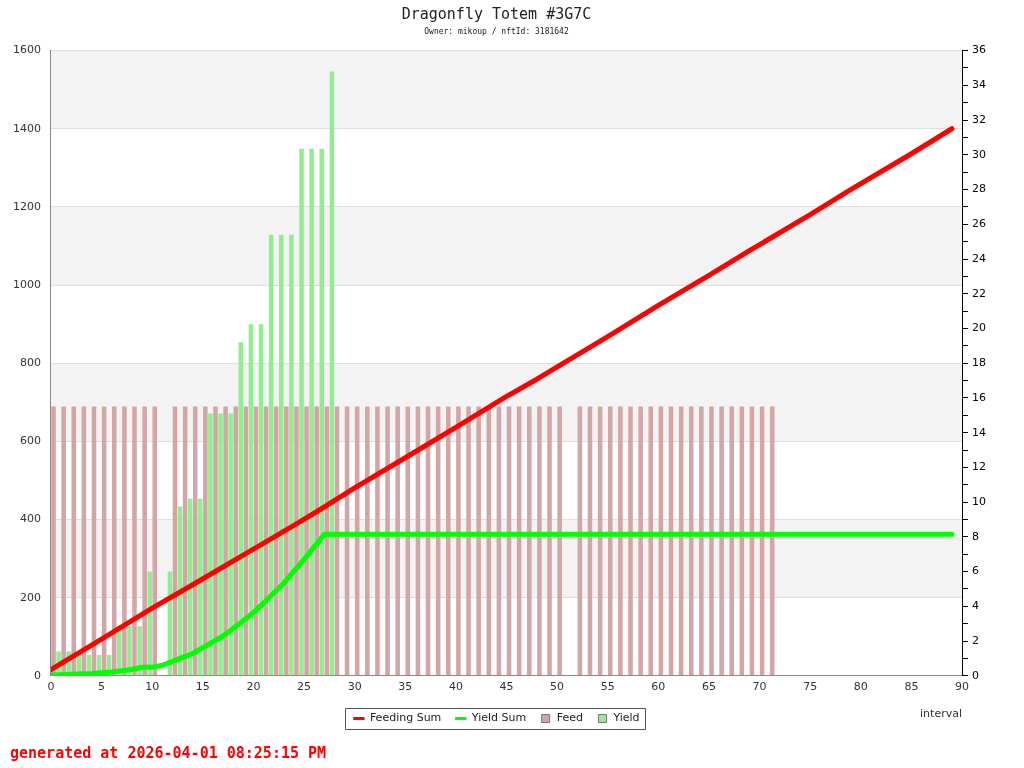 The height and width of the screenshot is (768, 1024). I want to click on y2-tick-label: 14, so click(979, 432).